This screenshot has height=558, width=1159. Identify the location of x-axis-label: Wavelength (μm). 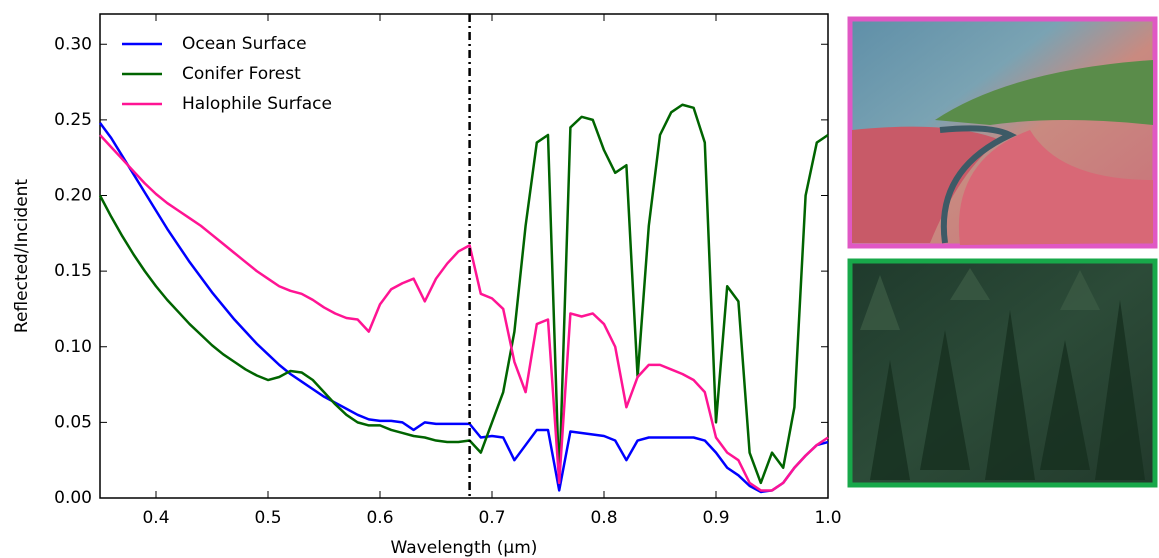
(464, 548).